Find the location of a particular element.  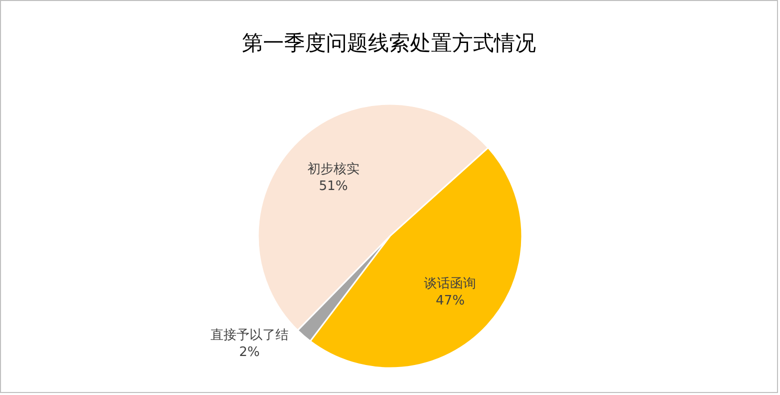

slice-label: 初步核实 is located at coordinates (333, 169).